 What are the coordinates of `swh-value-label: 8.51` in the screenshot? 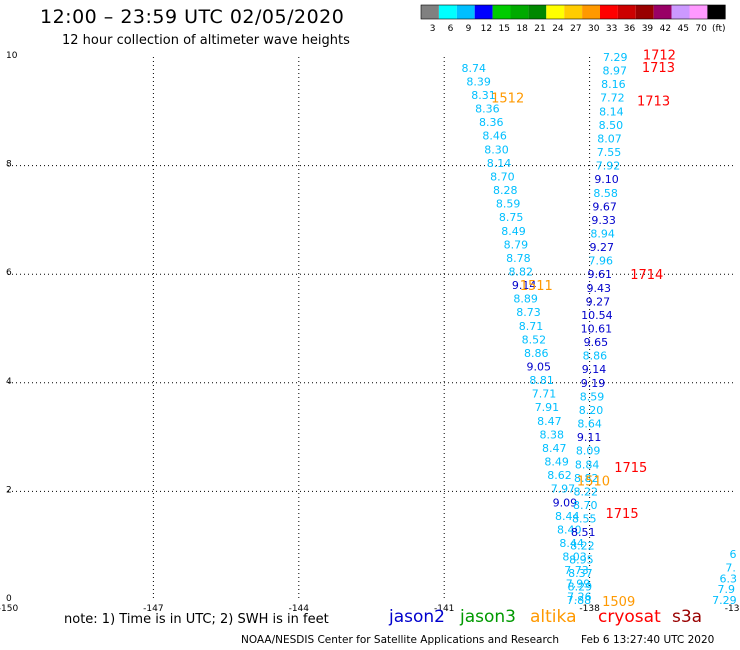 It's located at (583, 532).